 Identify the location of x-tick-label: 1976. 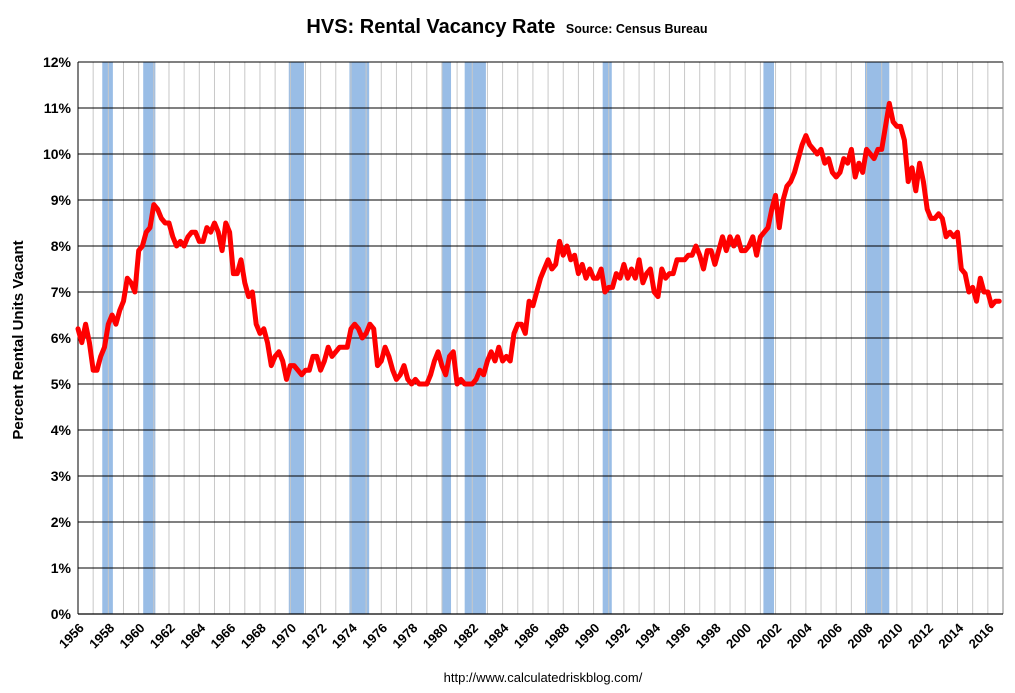
(374, 635).